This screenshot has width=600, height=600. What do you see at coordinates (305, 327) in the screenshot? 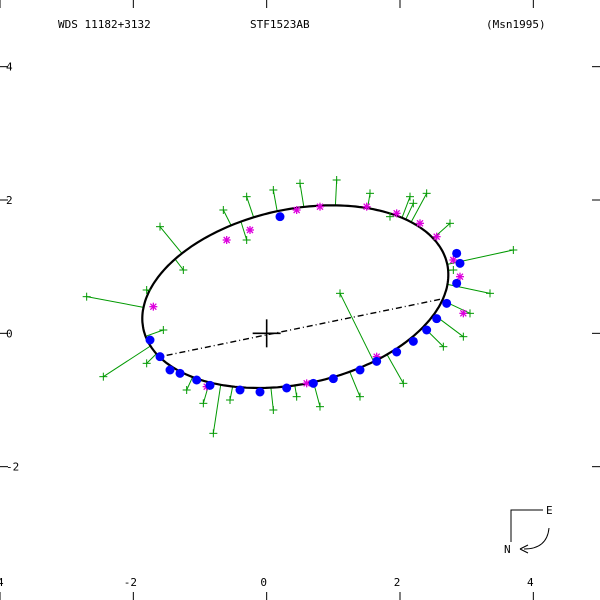
I see `line-of-nodes` at bounding box center [305, 327].